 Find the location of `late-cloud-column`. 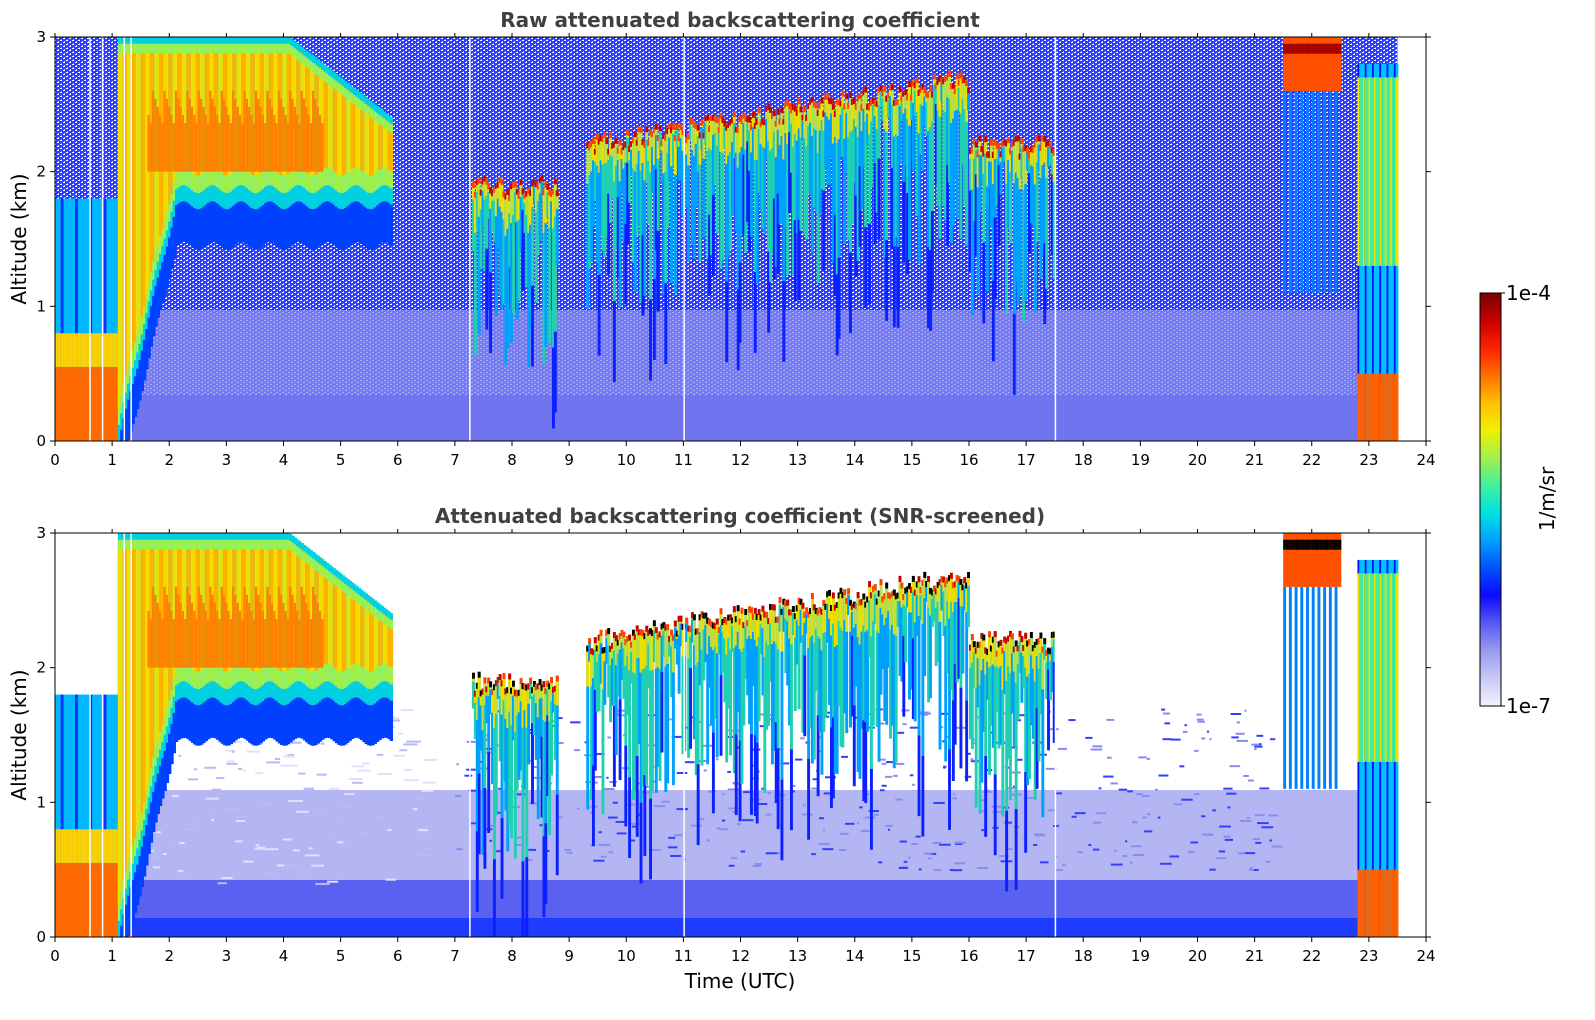

late-cloud-column is located at coordinates (1306, 560).